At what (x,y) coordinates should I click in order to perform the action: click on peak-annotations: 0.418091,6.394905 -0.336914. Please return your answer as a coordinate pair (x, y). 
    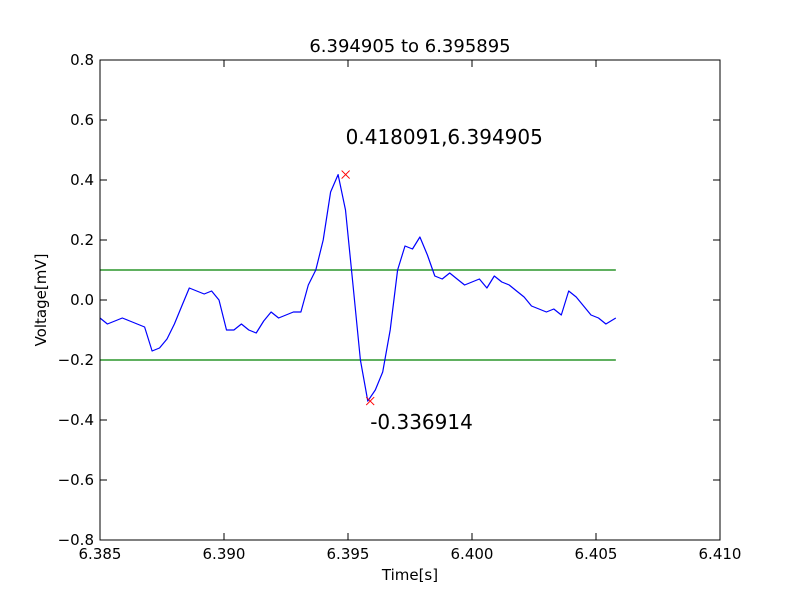
    Looking at the image, I should click on (444, 279).